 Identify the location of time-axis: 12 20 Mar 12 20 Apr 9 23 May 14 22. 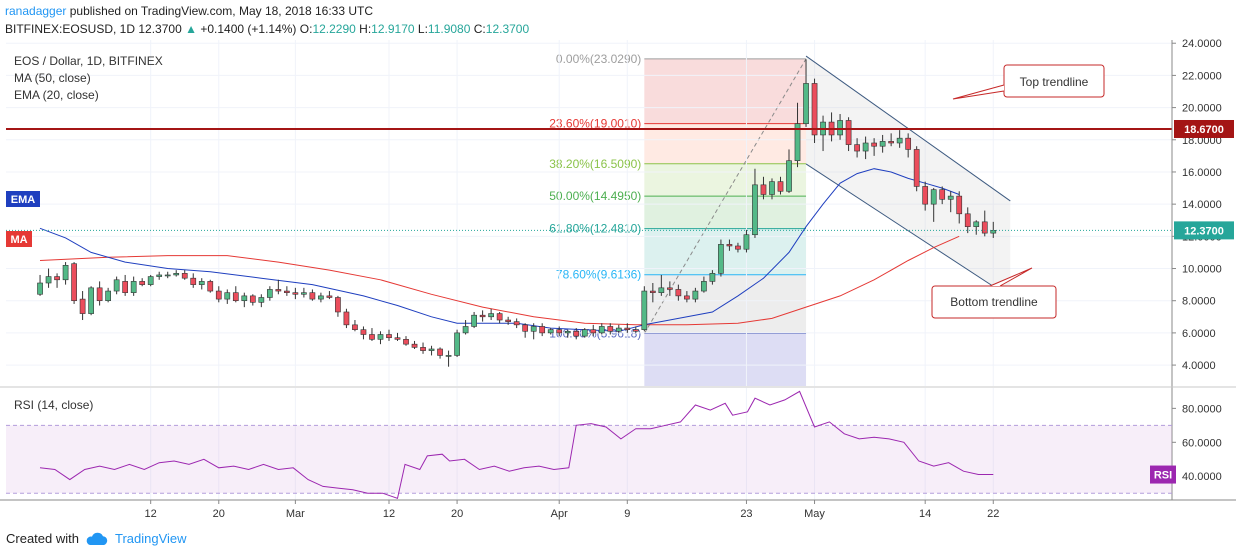
(618, 509).